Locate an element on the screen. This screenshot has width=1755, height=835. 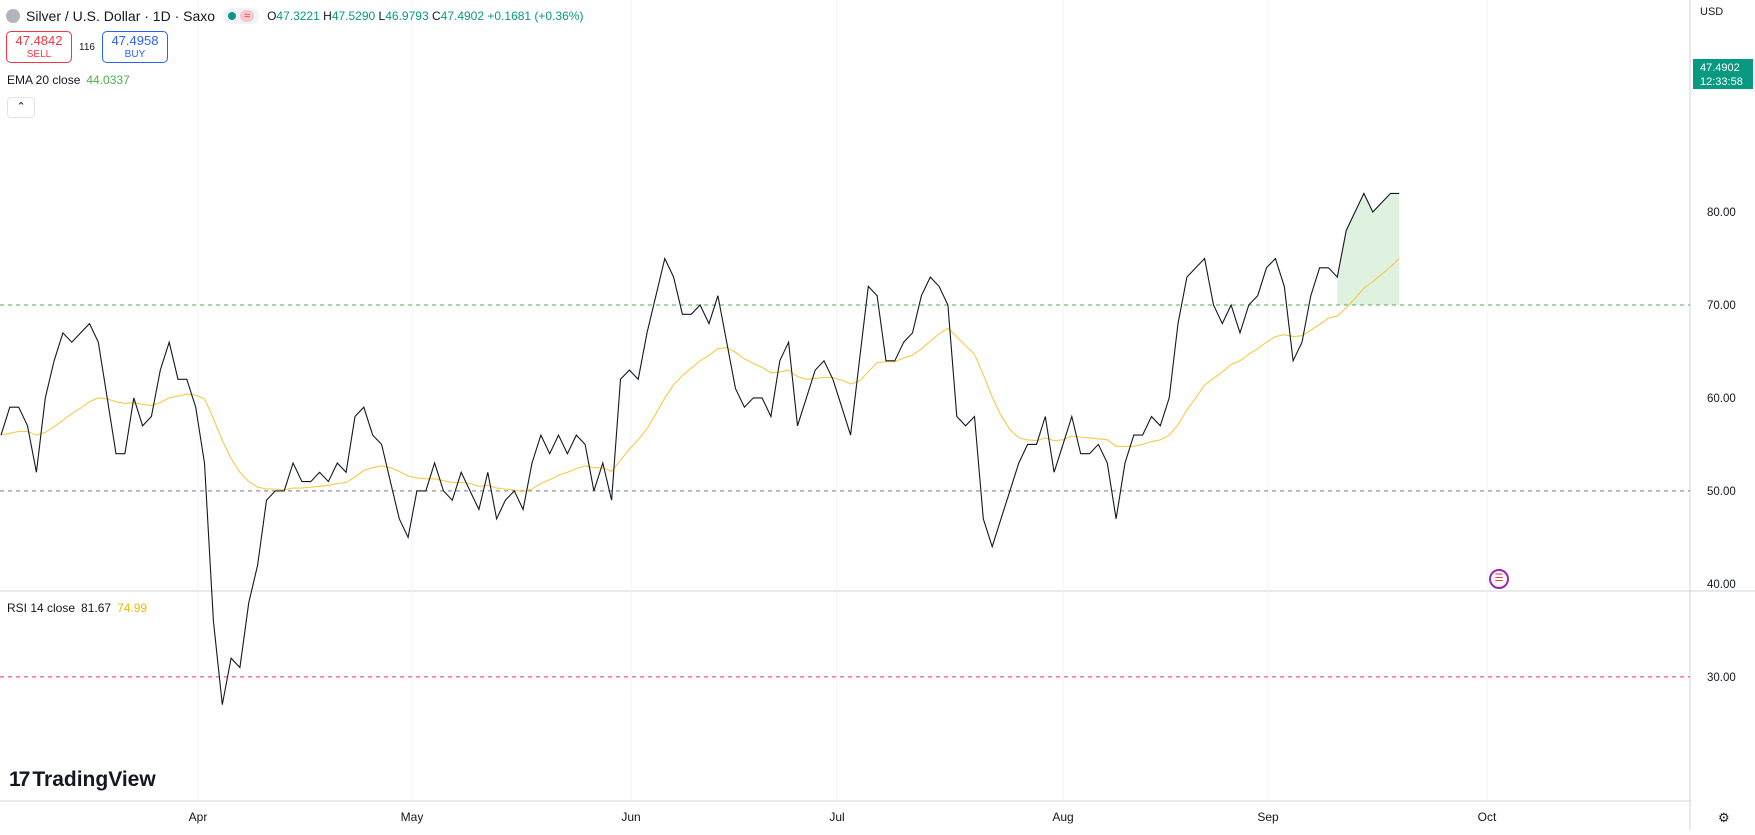
collapse-legend-button: ⌃ is located at coordinates (21, 107).